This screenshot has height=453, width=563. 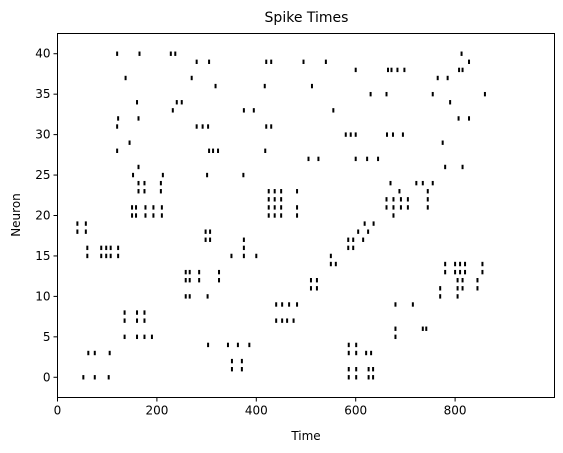 I want to click on x-axis: 0 200 400 600 800, so click(x=260, y=407).